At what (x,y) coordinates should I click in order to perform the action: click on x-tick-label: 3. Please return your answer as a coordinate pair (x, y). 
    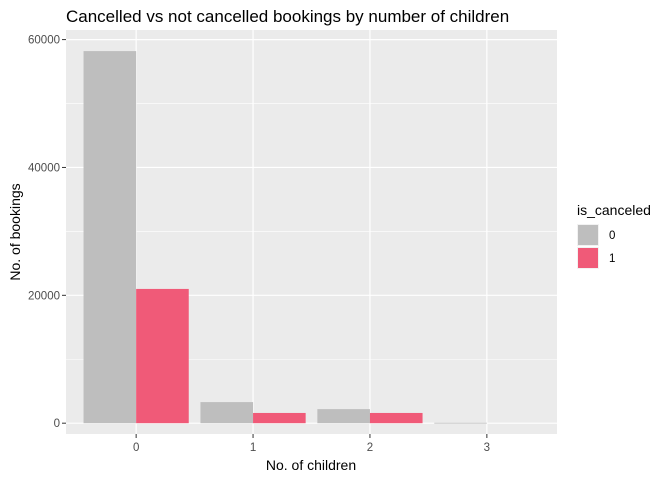
    Looking at the image, I should click on (487, 448).